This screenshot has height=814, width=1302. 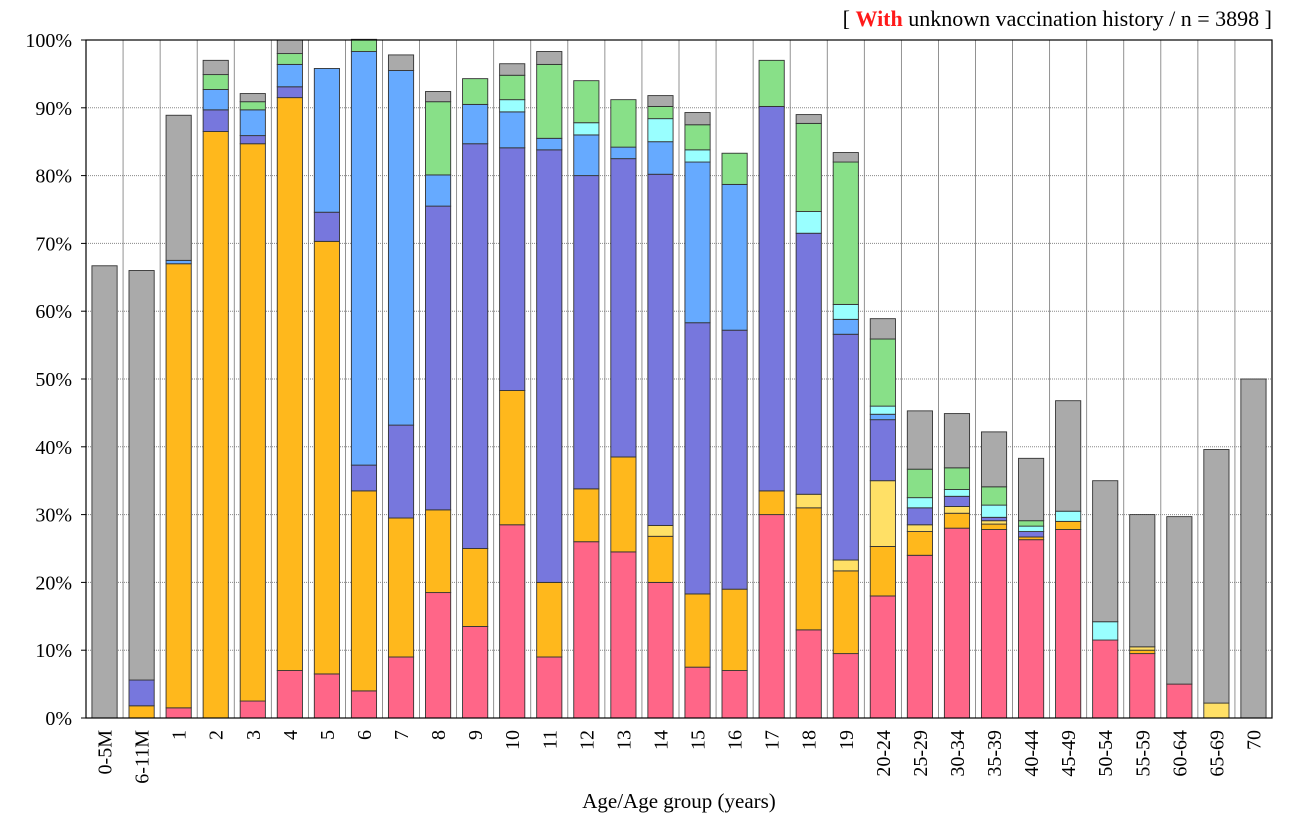 What do you see at coordinates (697, 692) in the screenshot?
I see `bar-segment-15-s0` at bounding box center [697, 692].